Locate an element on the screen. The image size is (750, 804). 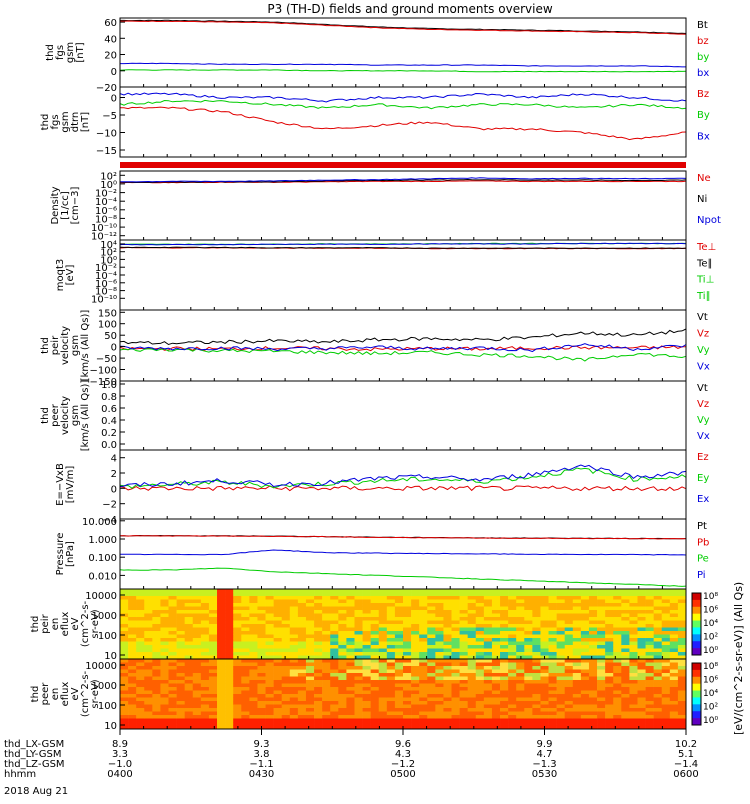
y-tick-label: 10⁰ is located at coordinates (108, 260).